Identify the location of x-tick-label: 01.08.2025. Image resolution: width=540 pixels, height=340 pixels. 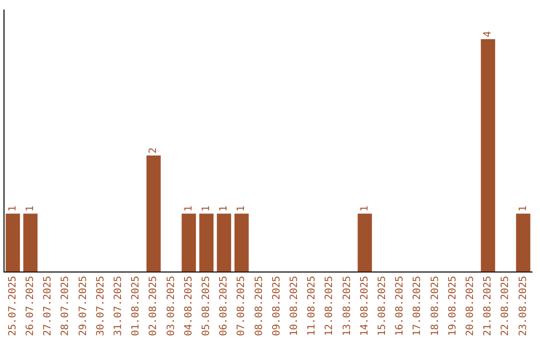
(136, 306).